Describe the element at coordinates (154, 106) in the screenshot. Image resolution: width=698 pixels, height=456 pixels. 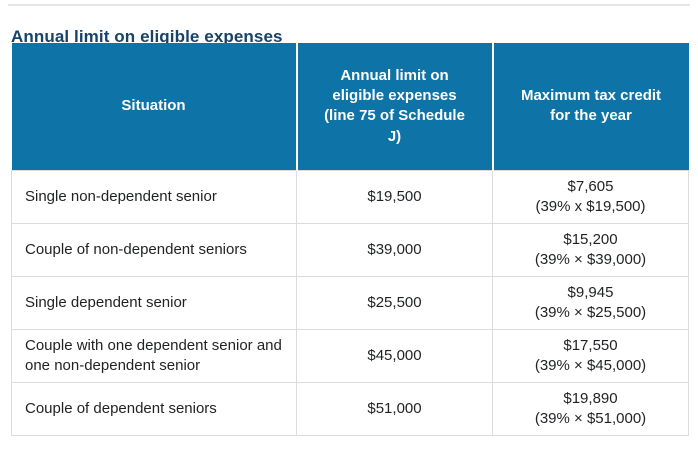
I see `header-cell-situation: Situation` at that location.